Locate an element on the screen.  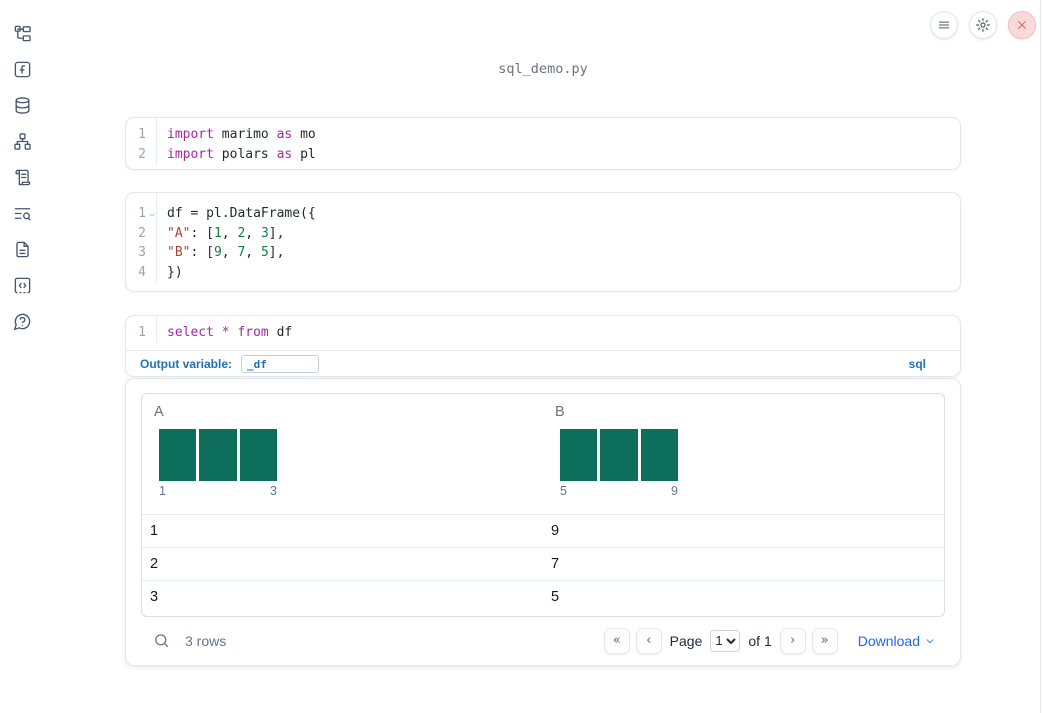
scroll-icon is located at coordinates (22, 177).